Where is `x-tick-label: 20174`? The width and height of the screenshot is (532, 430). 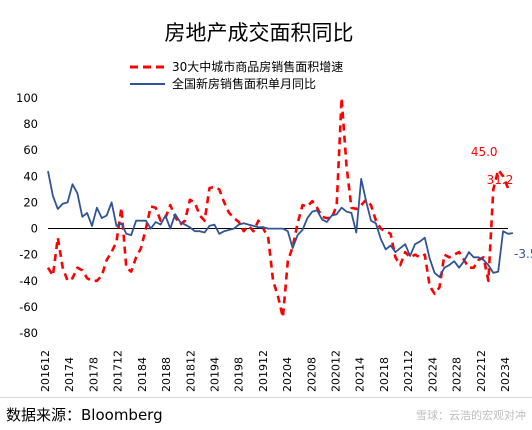
x-tick-label: 20174 is located at coordinates (69, 374).